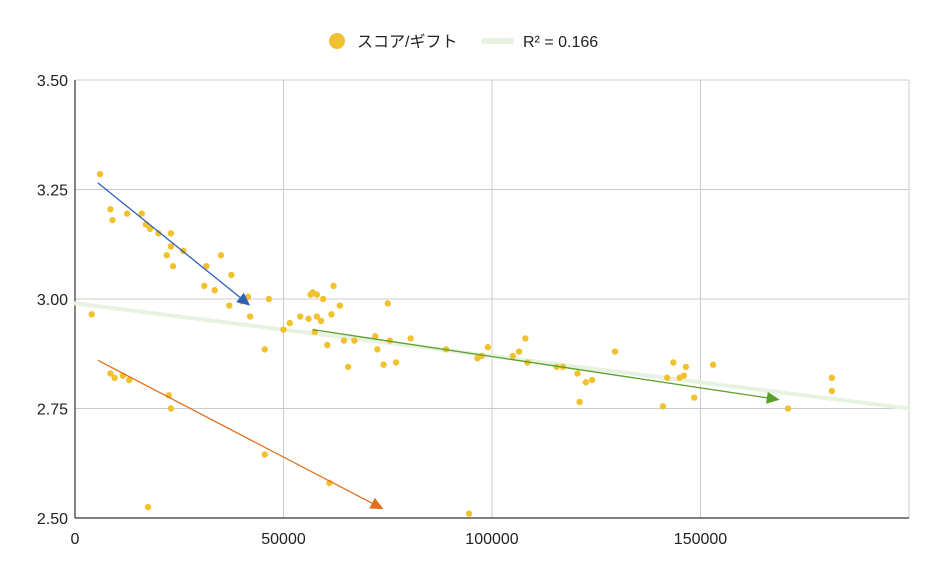 The width and height of the screenshot is (938, 584). I want to click on y-tick-label: 3.00, so click(52, 300).